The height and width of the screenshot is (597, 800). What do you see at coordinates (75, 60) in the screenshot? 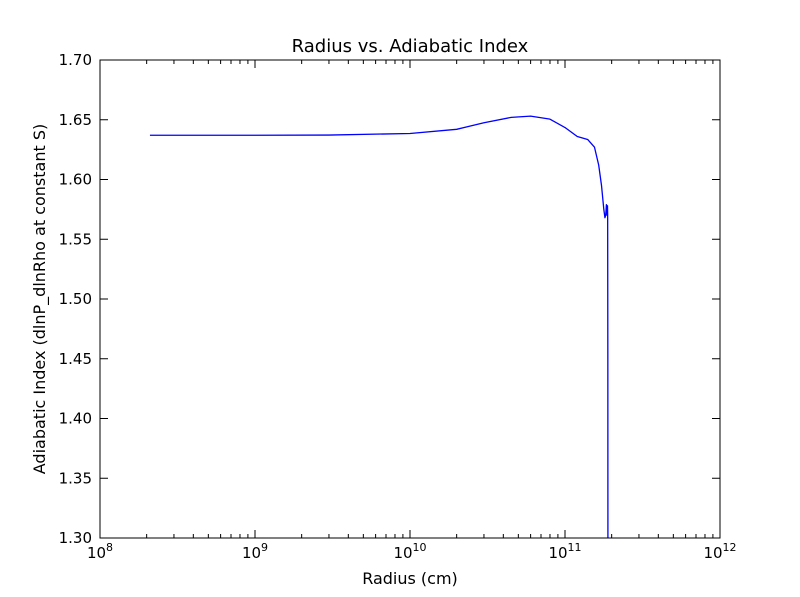
I see `y-tick-label: 1.70` at bounding box center [75, 60].